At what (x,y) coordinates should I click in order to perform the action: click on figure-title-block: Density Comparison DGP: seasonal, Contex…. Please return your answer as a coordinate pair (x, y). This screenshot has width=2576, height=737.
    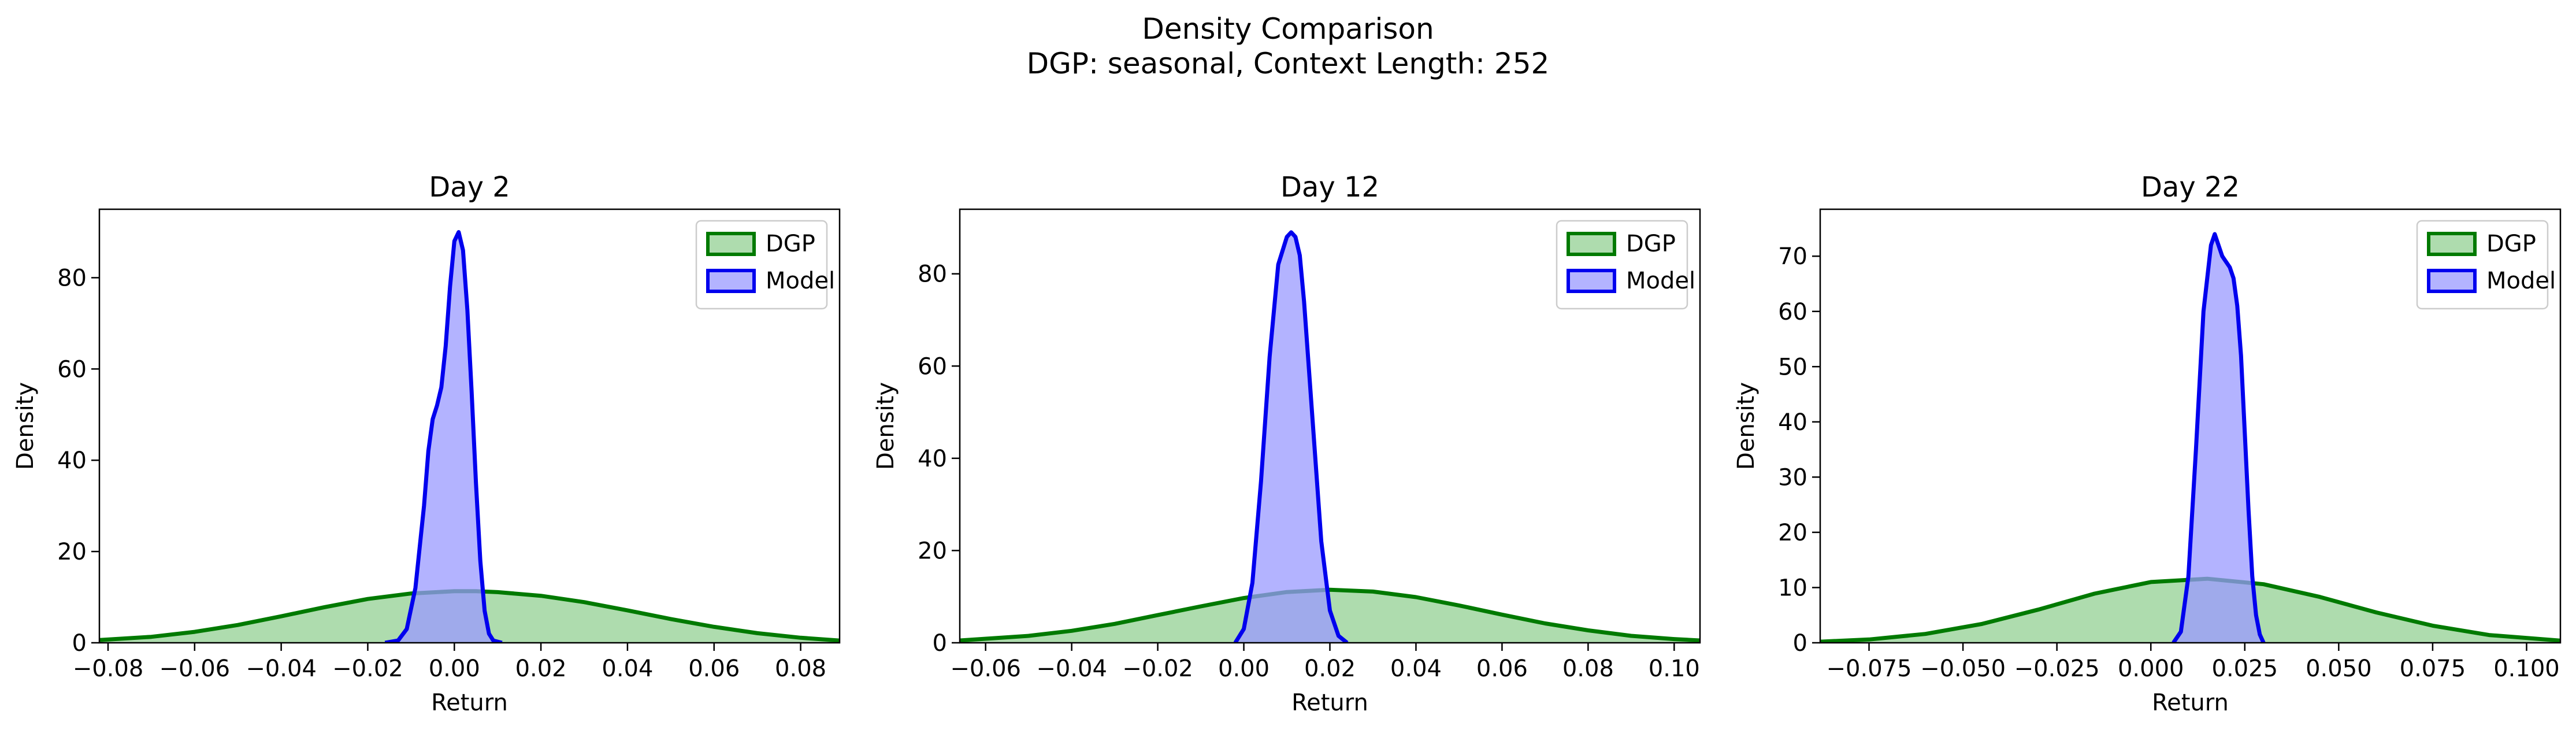
    Looking at the image, I should click on (1288, 46).